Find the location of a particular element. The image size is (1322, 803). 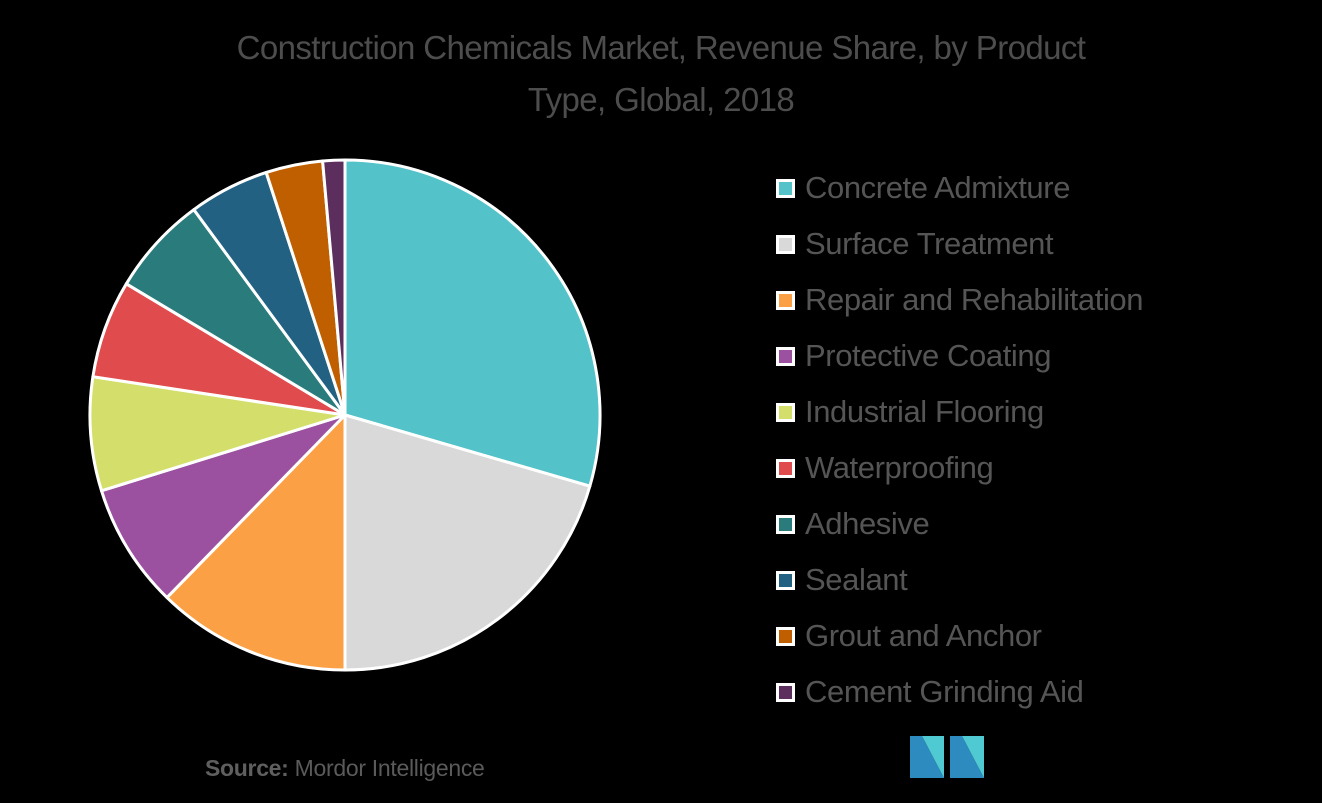

legend-label: Concrete Admixture is located at coordinates (938, 187).